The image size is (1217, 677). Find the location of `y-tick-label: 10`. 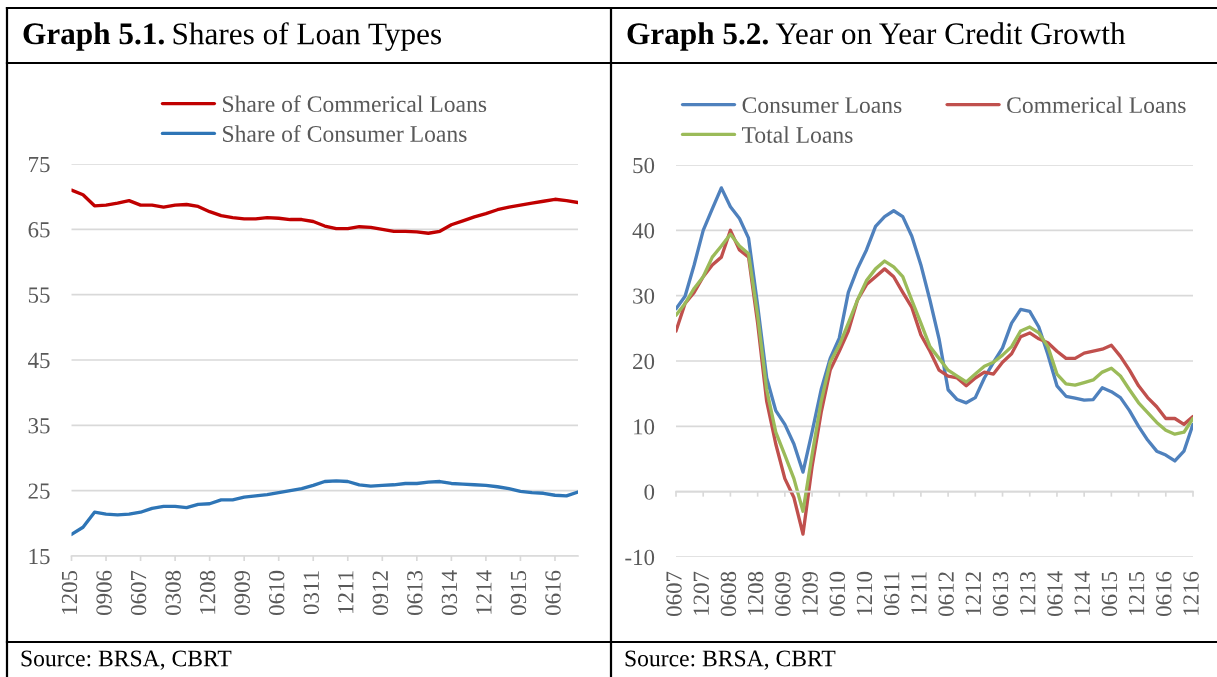

y-tick-label: 10 is located at coordinates (644, 427).